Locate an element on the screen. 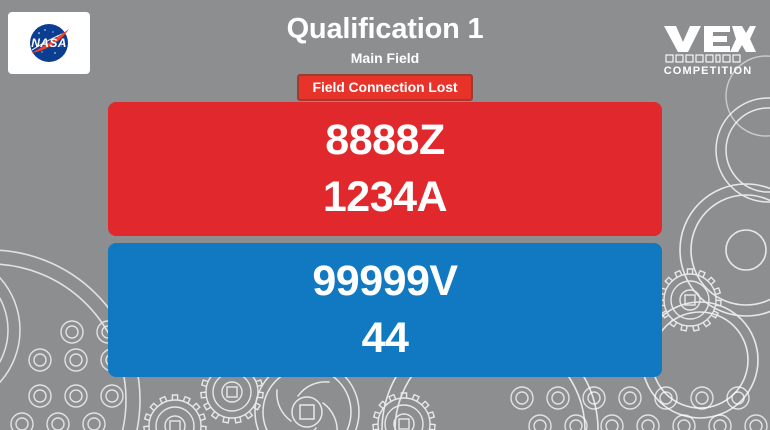 The height and width of the screenshot is (430, 770). field-name-label: Main Field is located at coordinates (385, 58).